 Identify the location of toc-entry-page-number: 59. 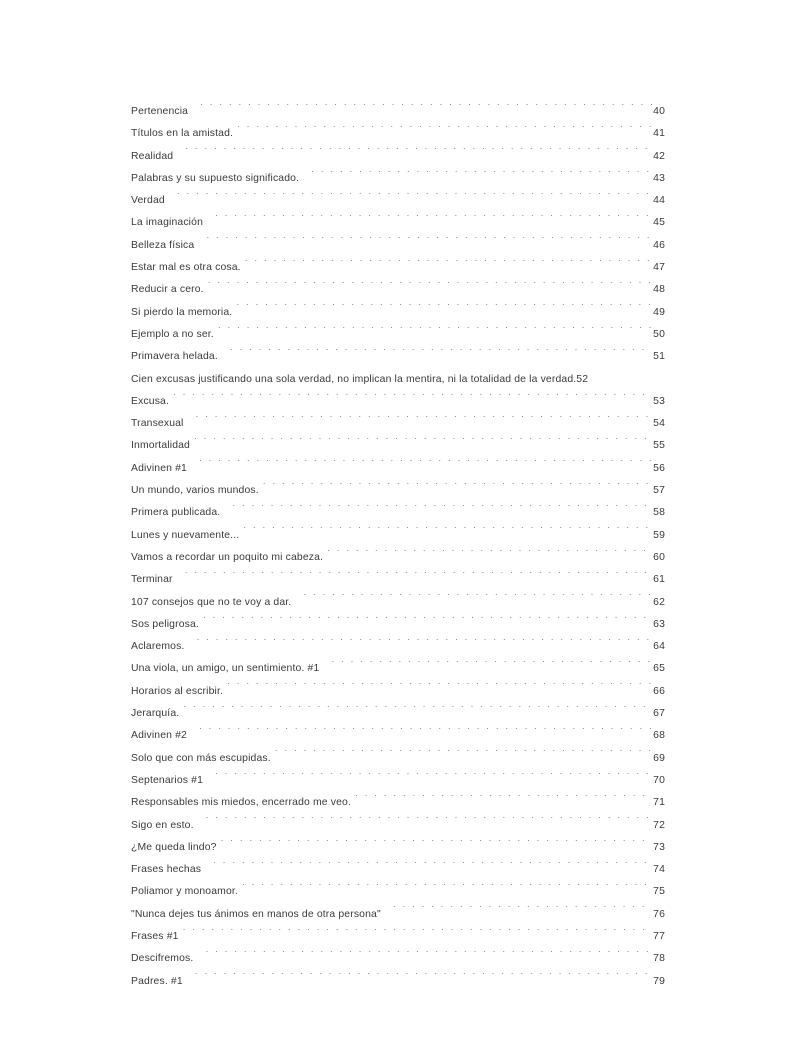
(659, 535).